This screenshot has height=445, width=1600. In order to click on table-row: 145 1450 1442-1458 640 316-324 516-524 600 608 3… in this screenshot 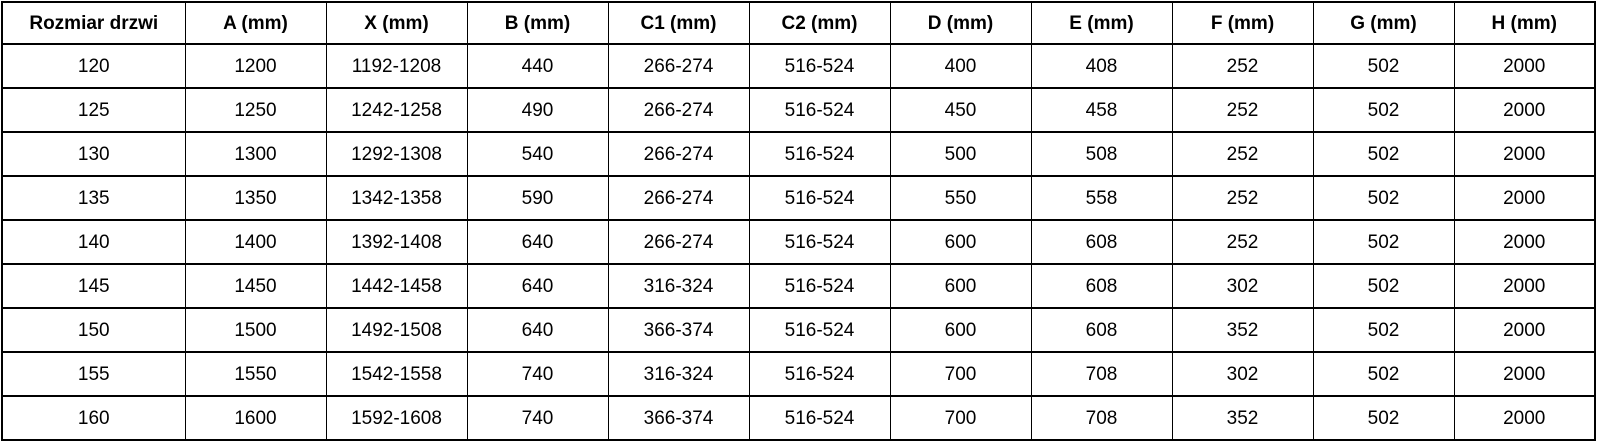, I will do `click(798, 286)`.